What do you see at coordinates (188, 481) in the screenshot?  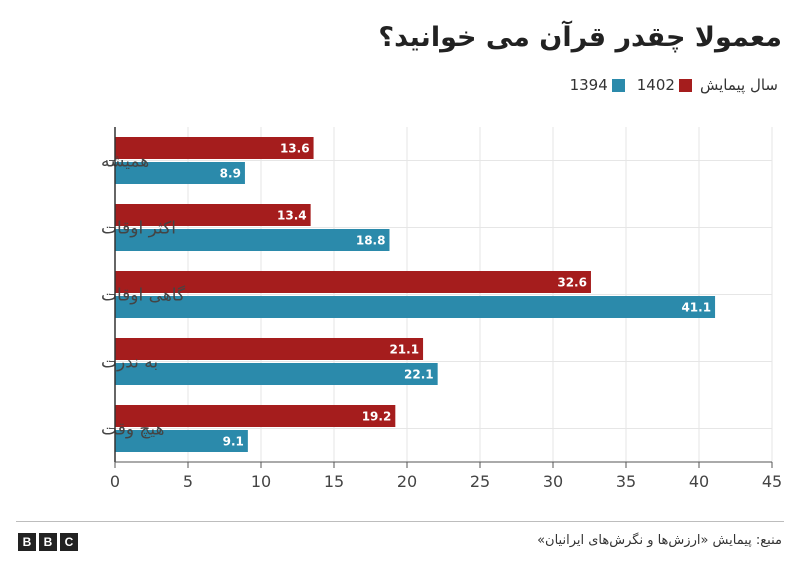 I see `x-tick-label: 5` at bounding box center [188, 481].